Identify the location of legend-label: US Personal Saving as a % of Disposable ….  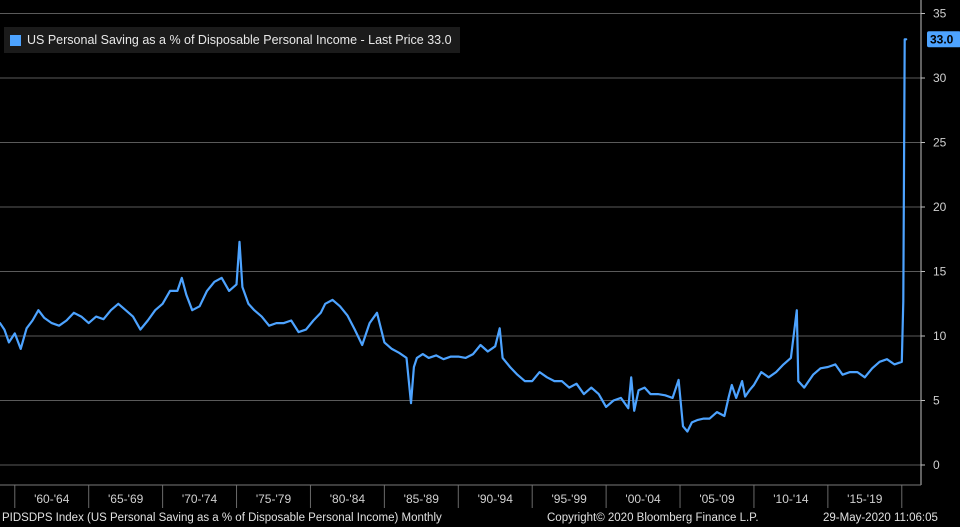
(239, 40).